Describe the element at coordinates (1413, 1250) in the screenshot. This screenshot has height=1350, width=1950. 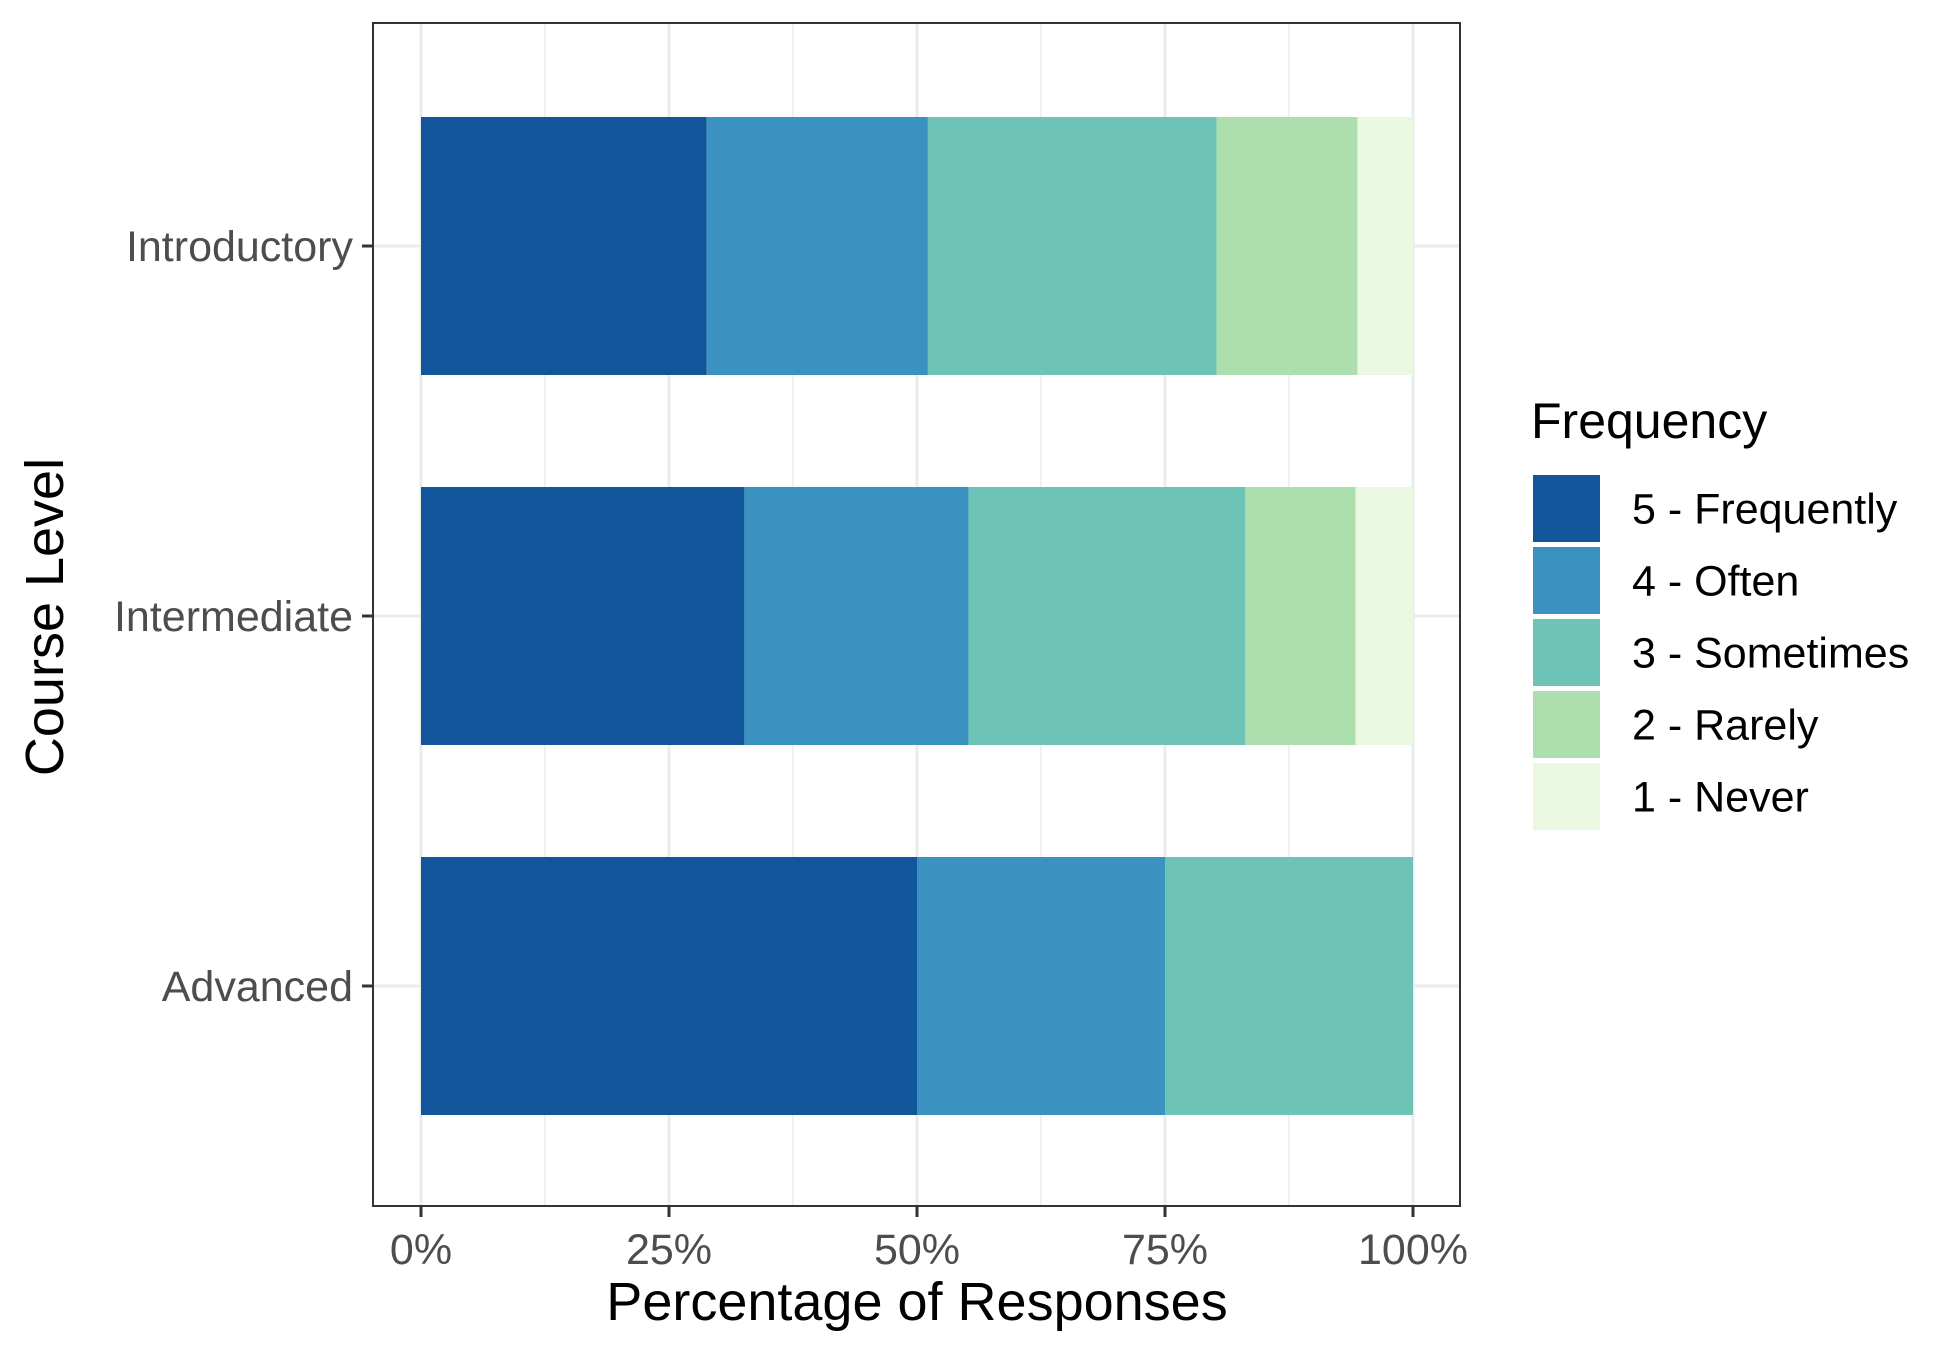
I see `x-tick-label: 100%` at that location.